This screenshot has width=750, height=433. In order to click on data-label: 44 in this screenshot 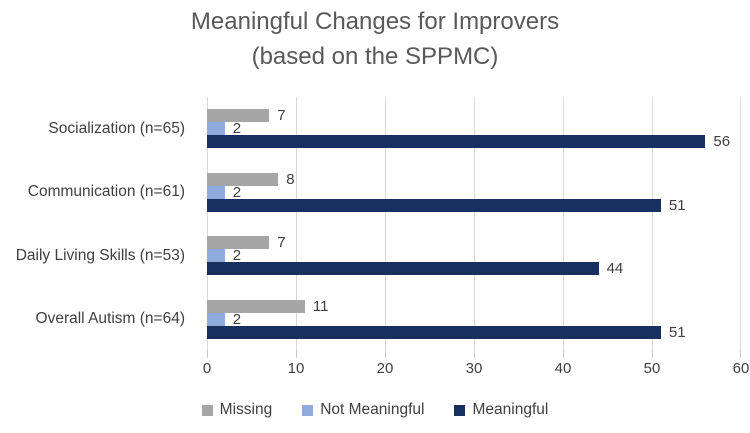, I will do `click(615, 269)`.